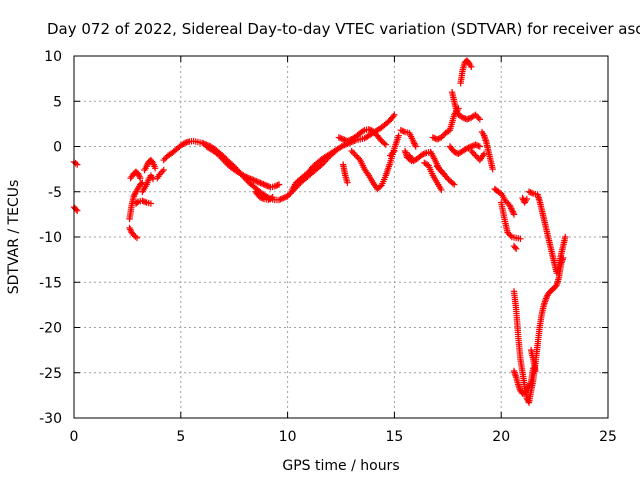 The image size is (640, 480). What do you see at coordinates (53, 57) in the screenshot?
I see `y-tick-label: 10` at bounding box center [53, 57].